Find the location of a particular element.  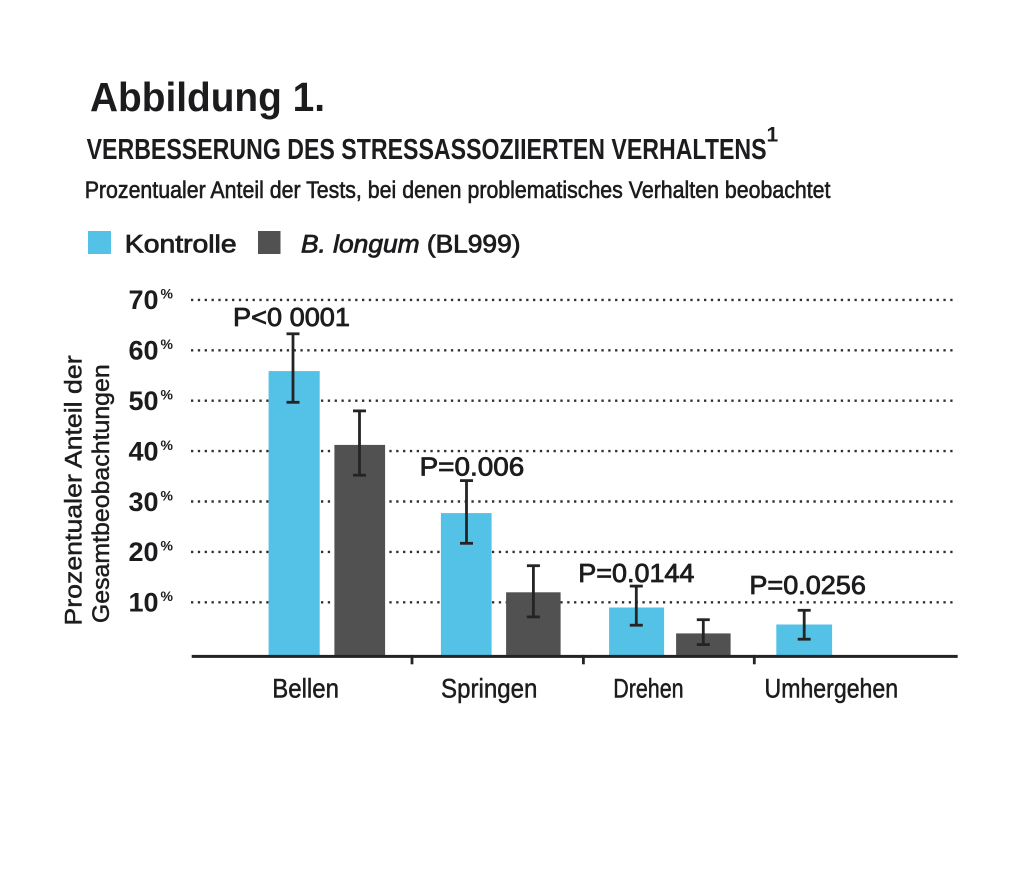

svg-text: Prozentualer Anteil der is located at coordinates (73, 490).